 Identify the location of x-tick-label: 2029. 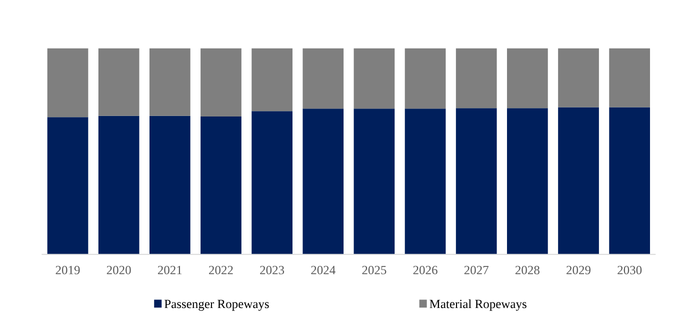
(578, 270).